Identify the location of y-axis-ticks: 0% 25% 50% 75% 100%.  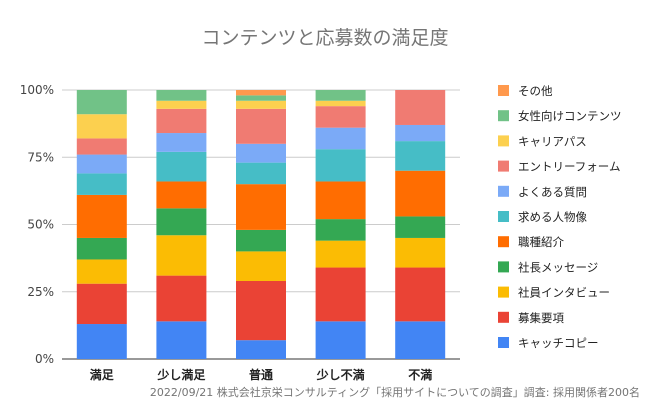
(37, 224).